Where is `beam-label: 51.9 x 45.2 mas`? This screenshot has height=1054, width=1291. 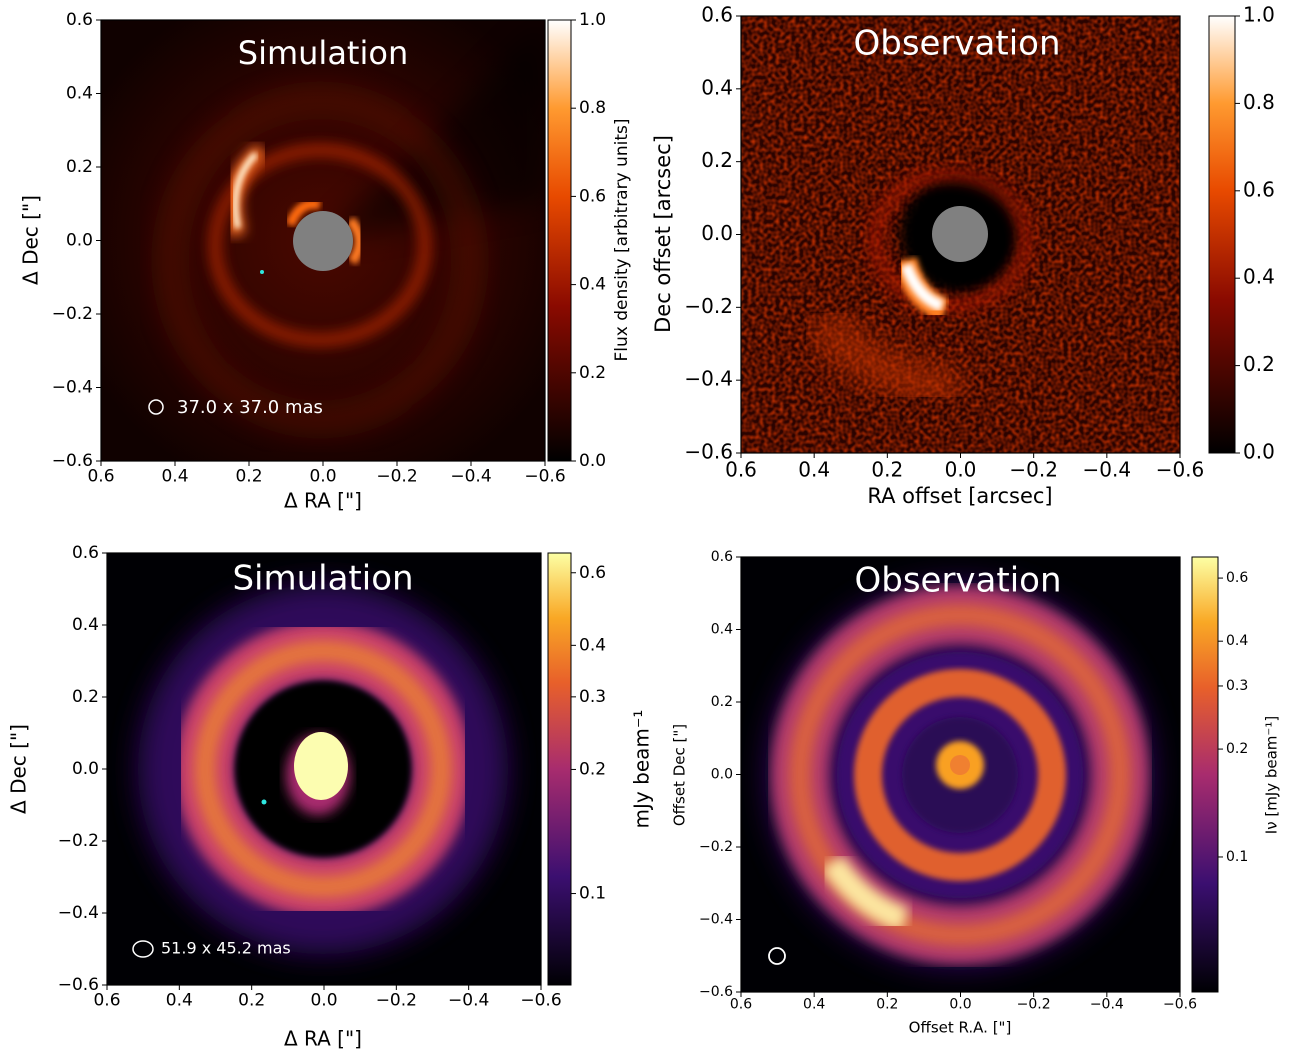
beam-label: 51.9 x 45.2 mas is located at coordinates (226, 948).